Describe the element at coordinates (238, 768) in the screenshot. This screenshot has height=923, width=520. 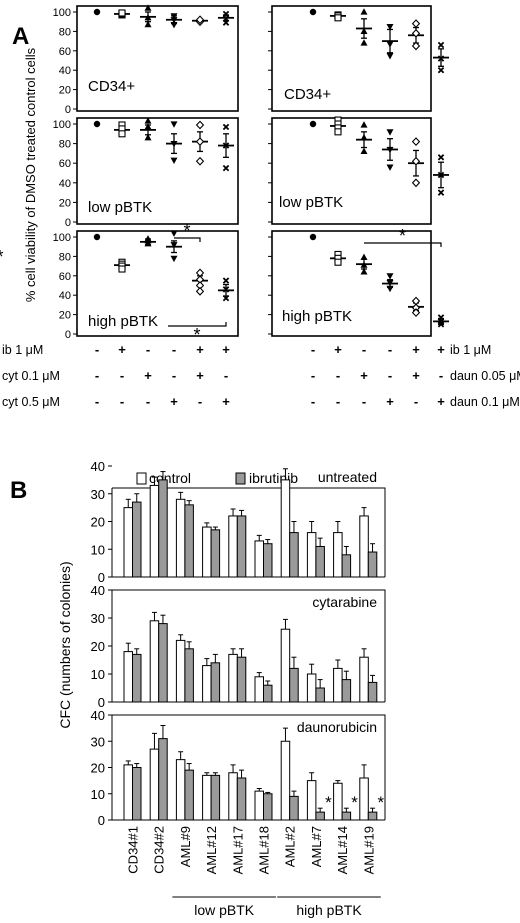
I see `bar-panel: 0 10 20 30 40 daunorubicin * * *` at that location.